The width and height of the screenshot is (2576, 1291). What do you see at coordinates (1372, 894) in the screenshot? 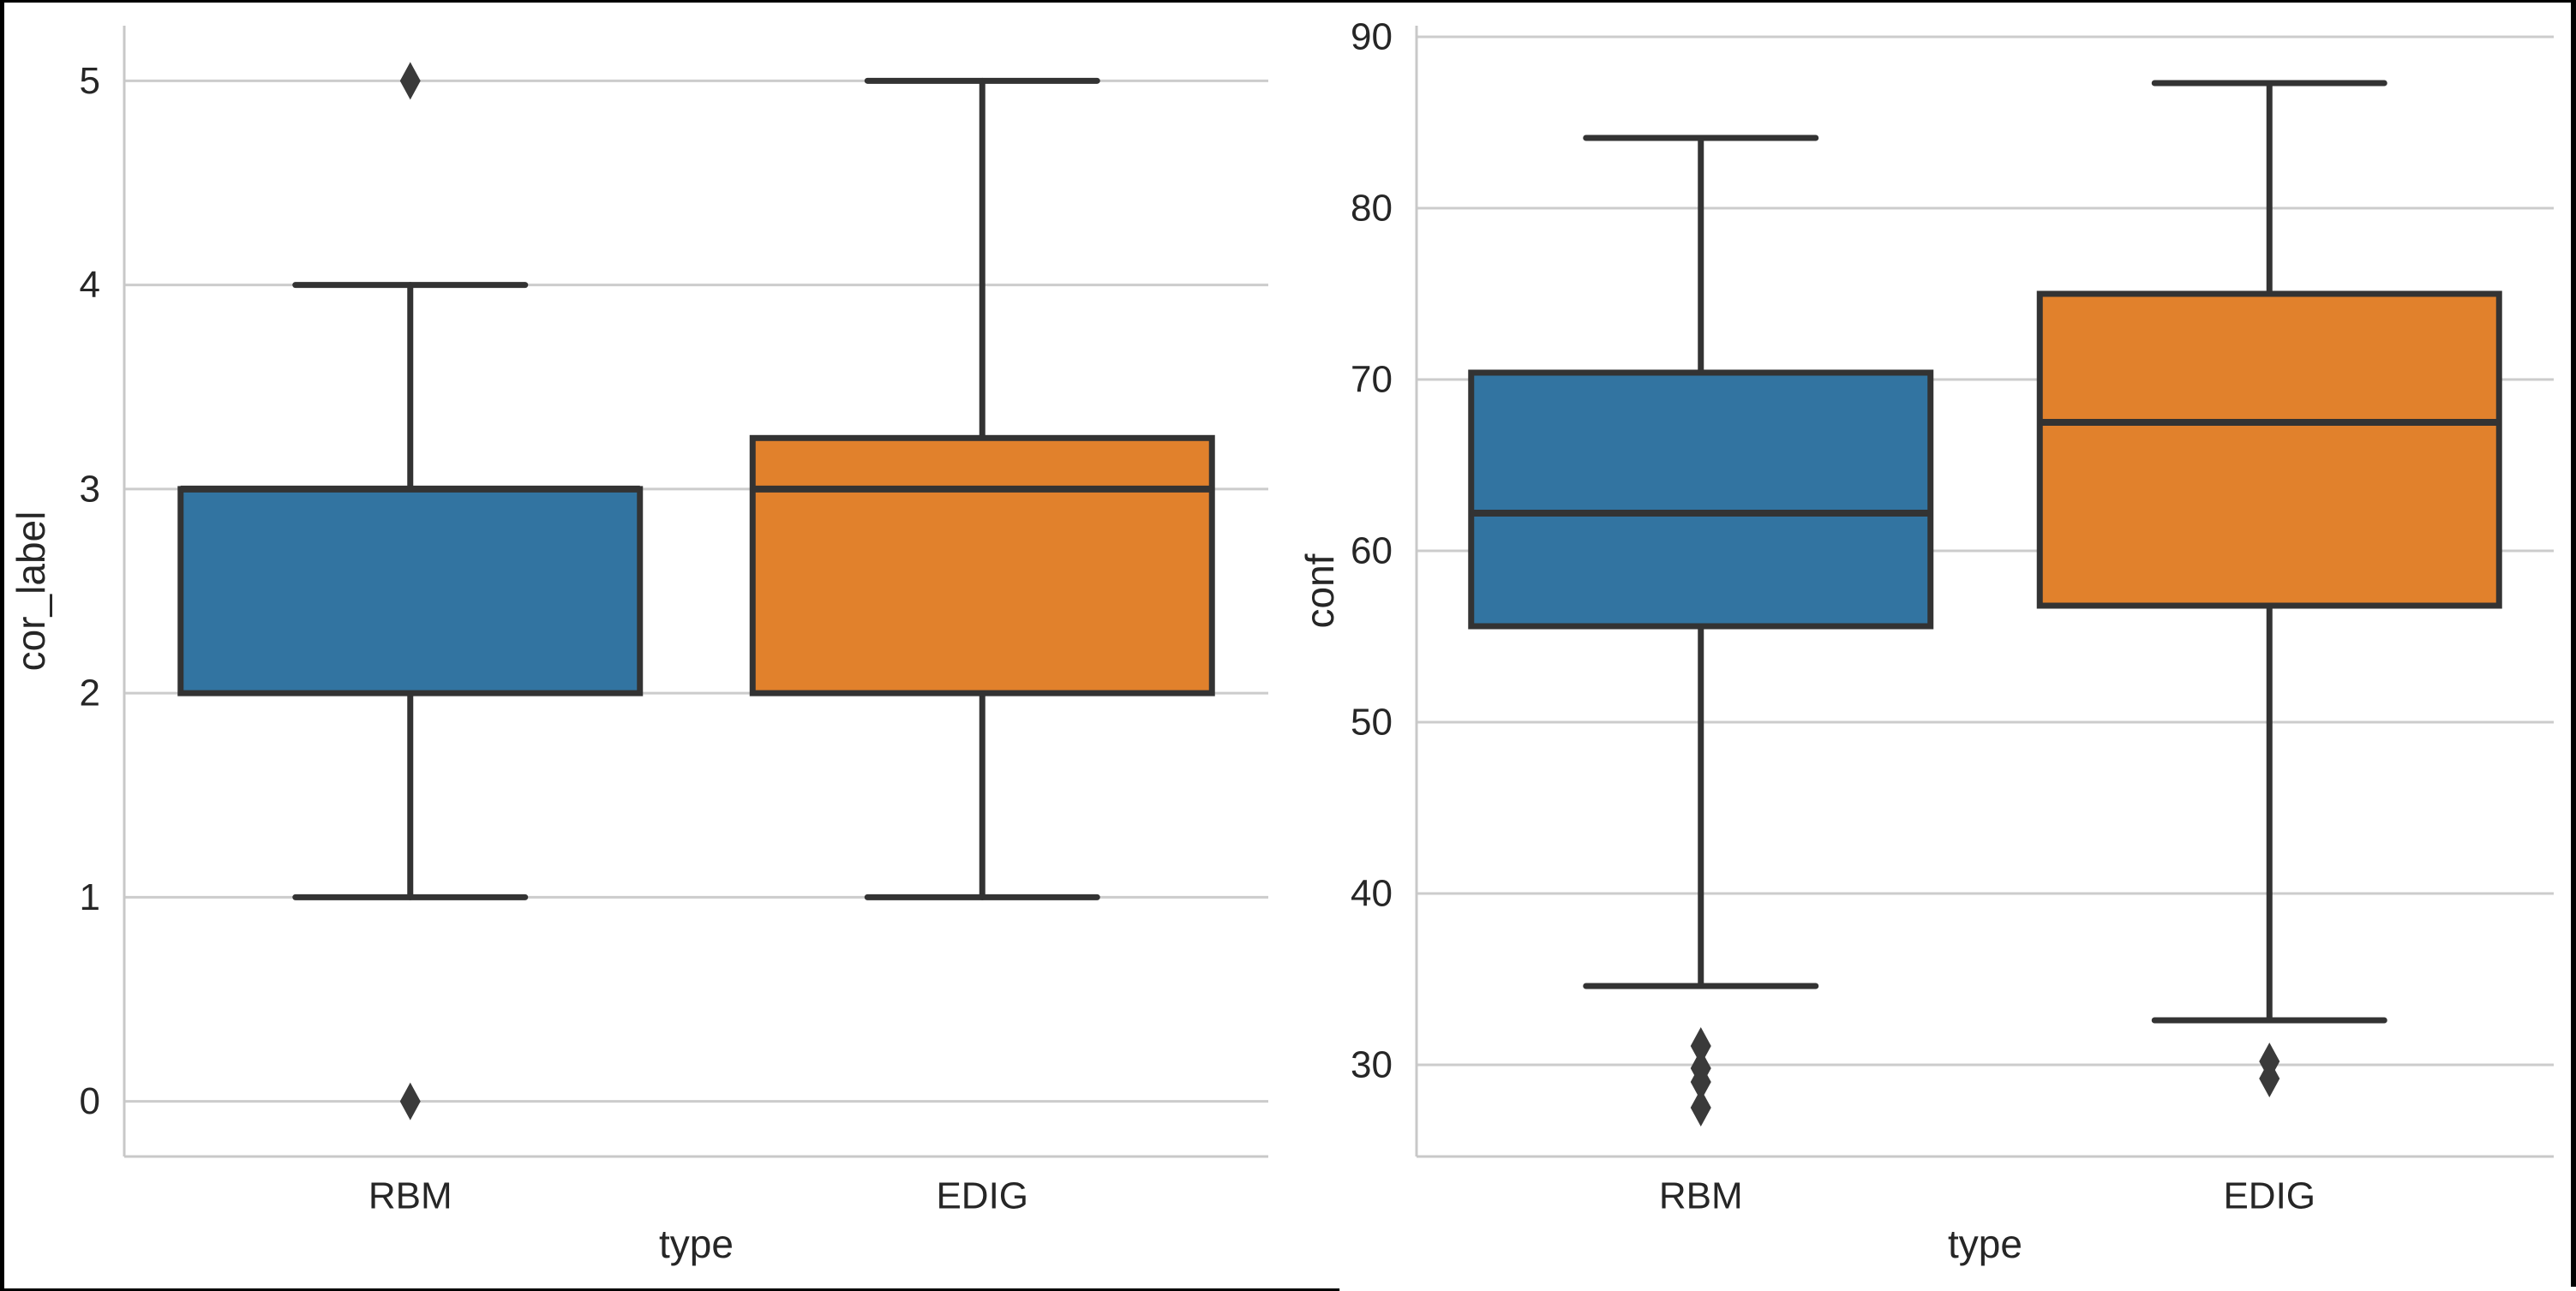
I see `y-tick-label: 40` at bounding box center [1372, 894].